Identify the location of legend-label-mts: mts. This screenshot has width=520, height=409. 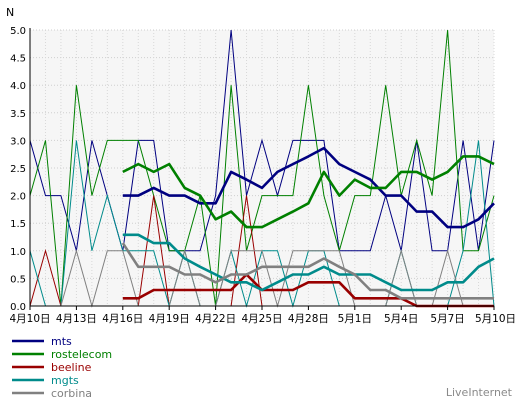
(61, 341).